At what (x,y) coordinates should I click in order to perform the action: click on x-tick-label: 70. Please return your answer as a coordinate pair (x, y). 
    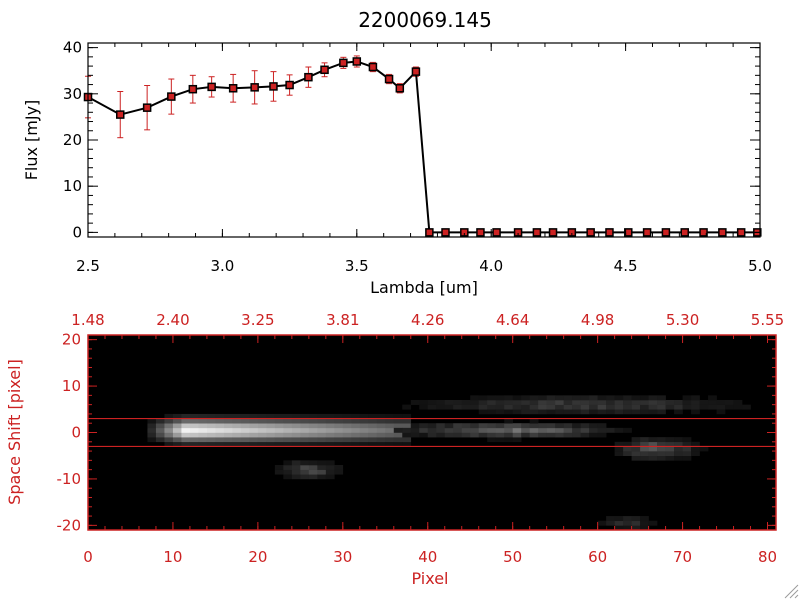
    Looking at the image, I should click on (682, 557).